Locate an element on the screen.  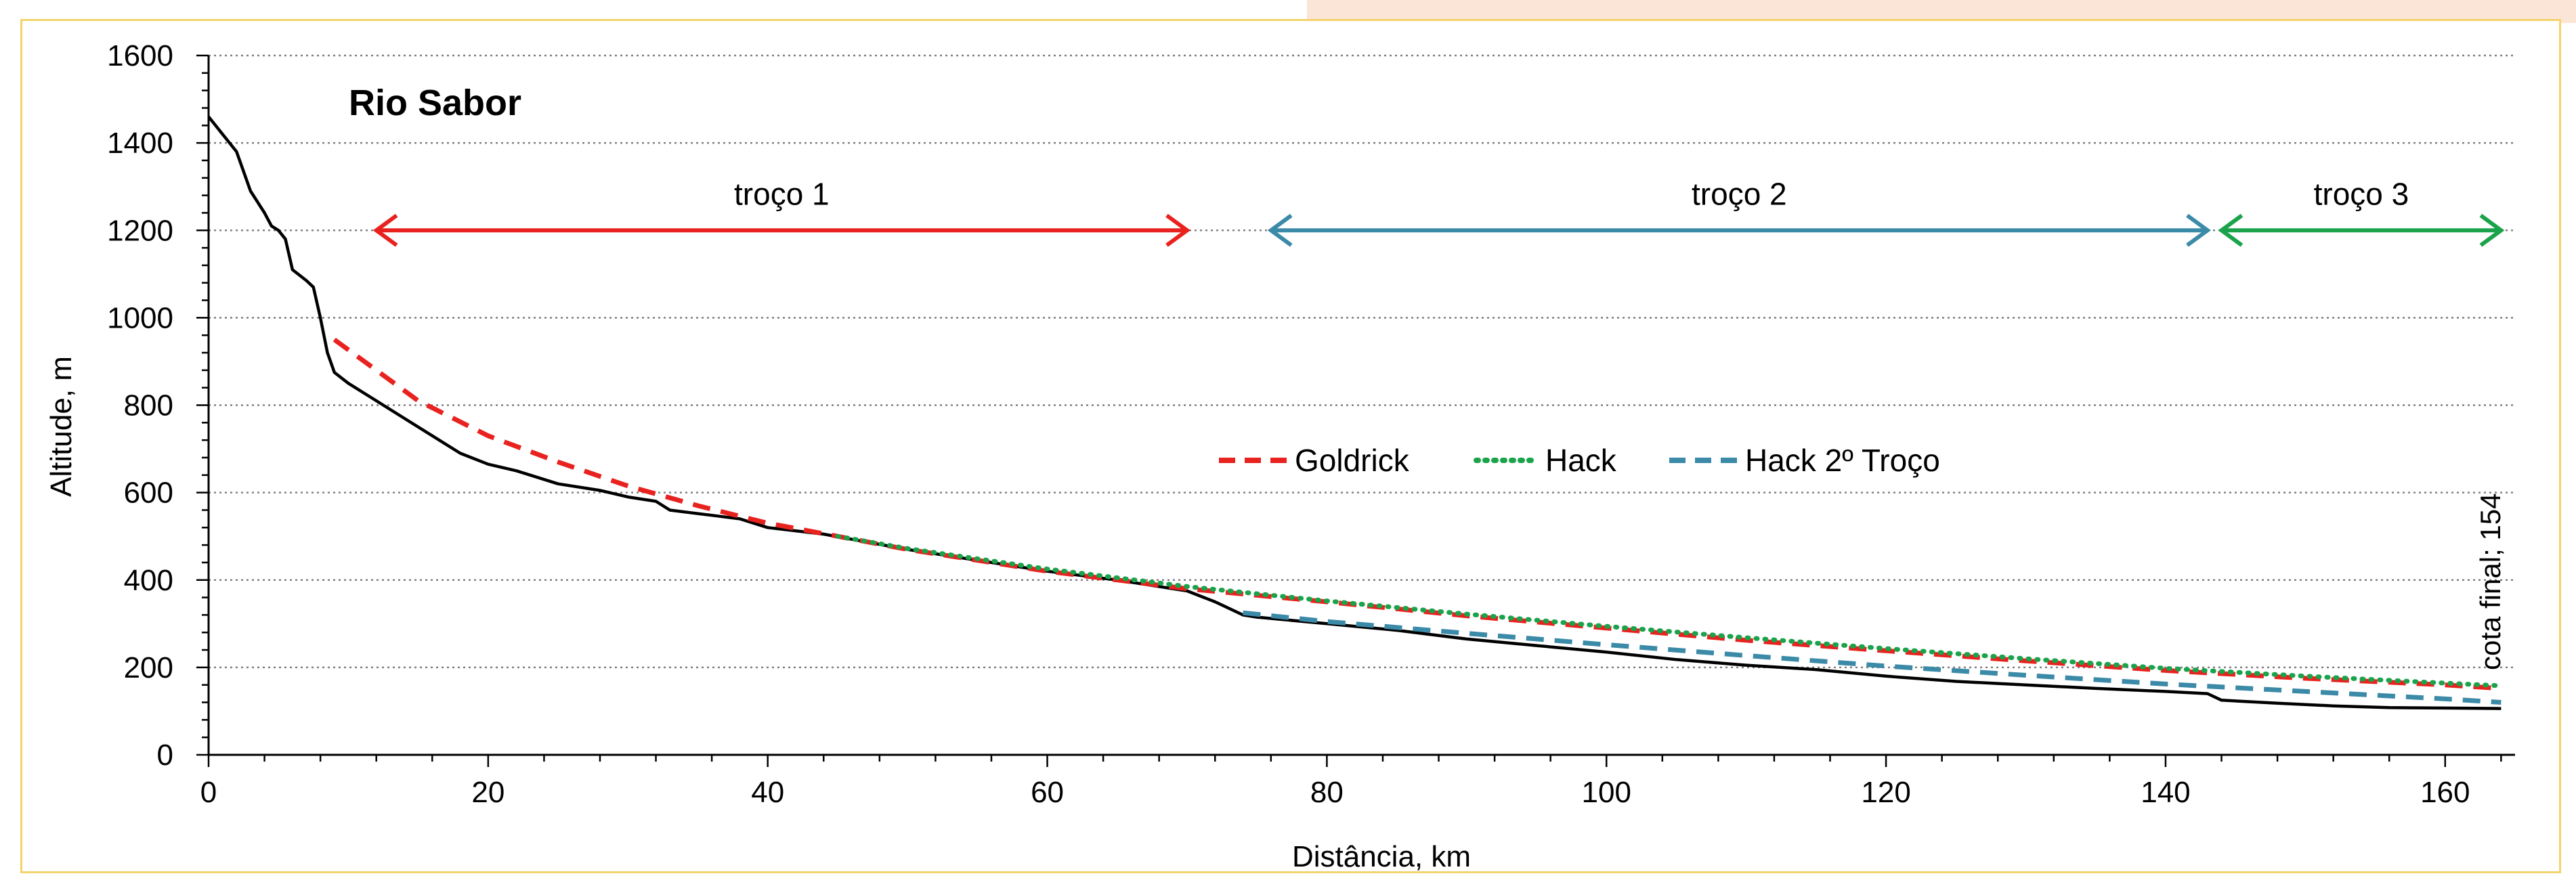
legend-goldrick-label: Goldrick is located at coordinates (1352, 460).